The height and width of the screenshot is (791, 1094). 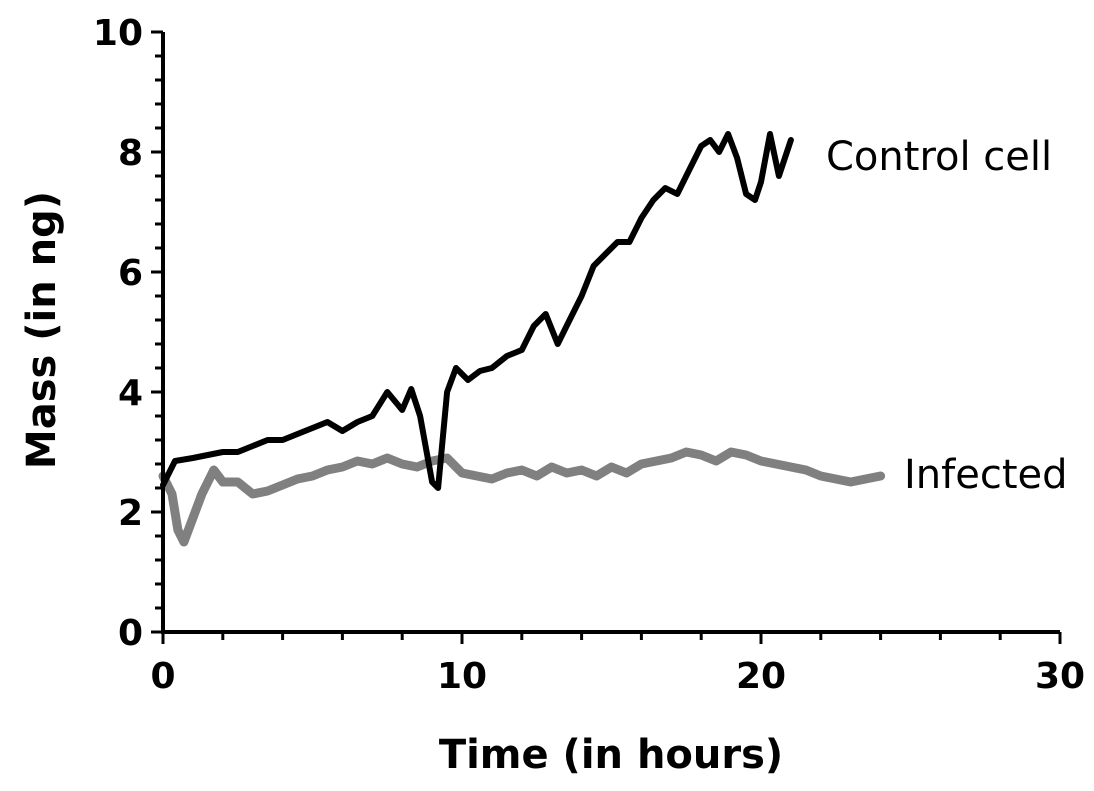 What do you see at coordinates (162, 676) in the screenshot?
I see `x-tick-label: 0` at bounding box center [162, 676].